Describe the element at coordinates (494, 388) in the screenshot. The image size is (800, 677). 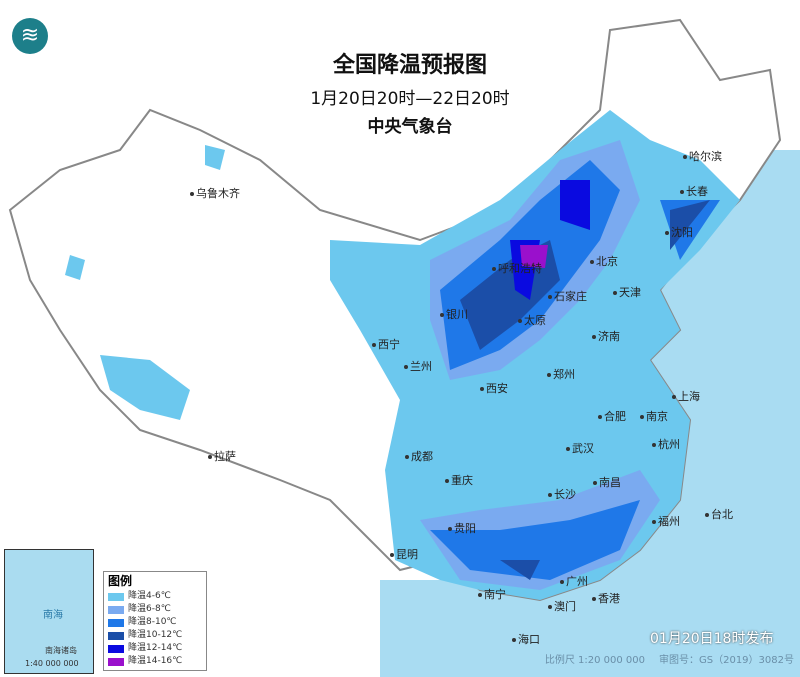
I see `city-label: 西安` at that location.